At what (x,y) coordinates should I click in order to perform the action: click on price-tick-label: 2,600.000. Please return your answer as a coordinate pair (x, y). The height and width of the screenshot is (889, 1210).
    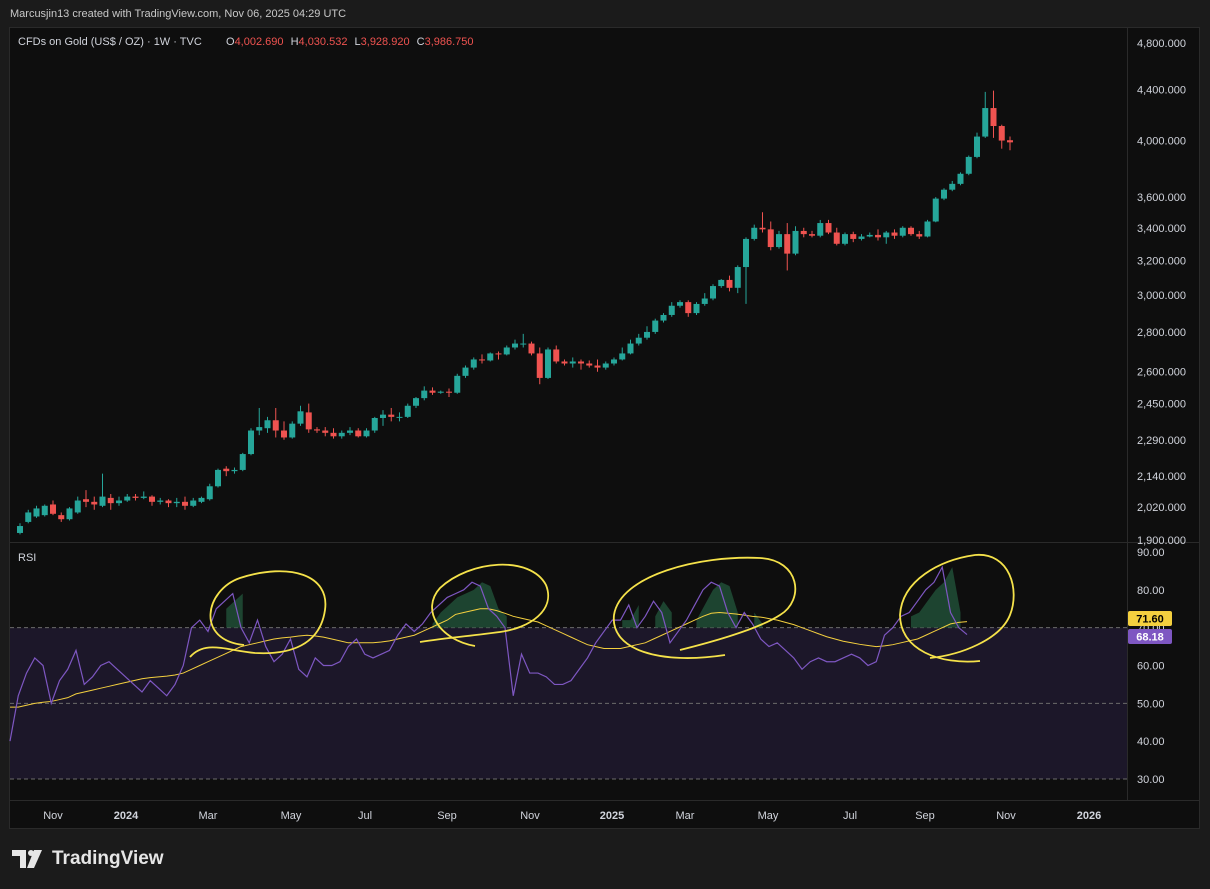
    Looking at the image, I should click on (1161, 373).